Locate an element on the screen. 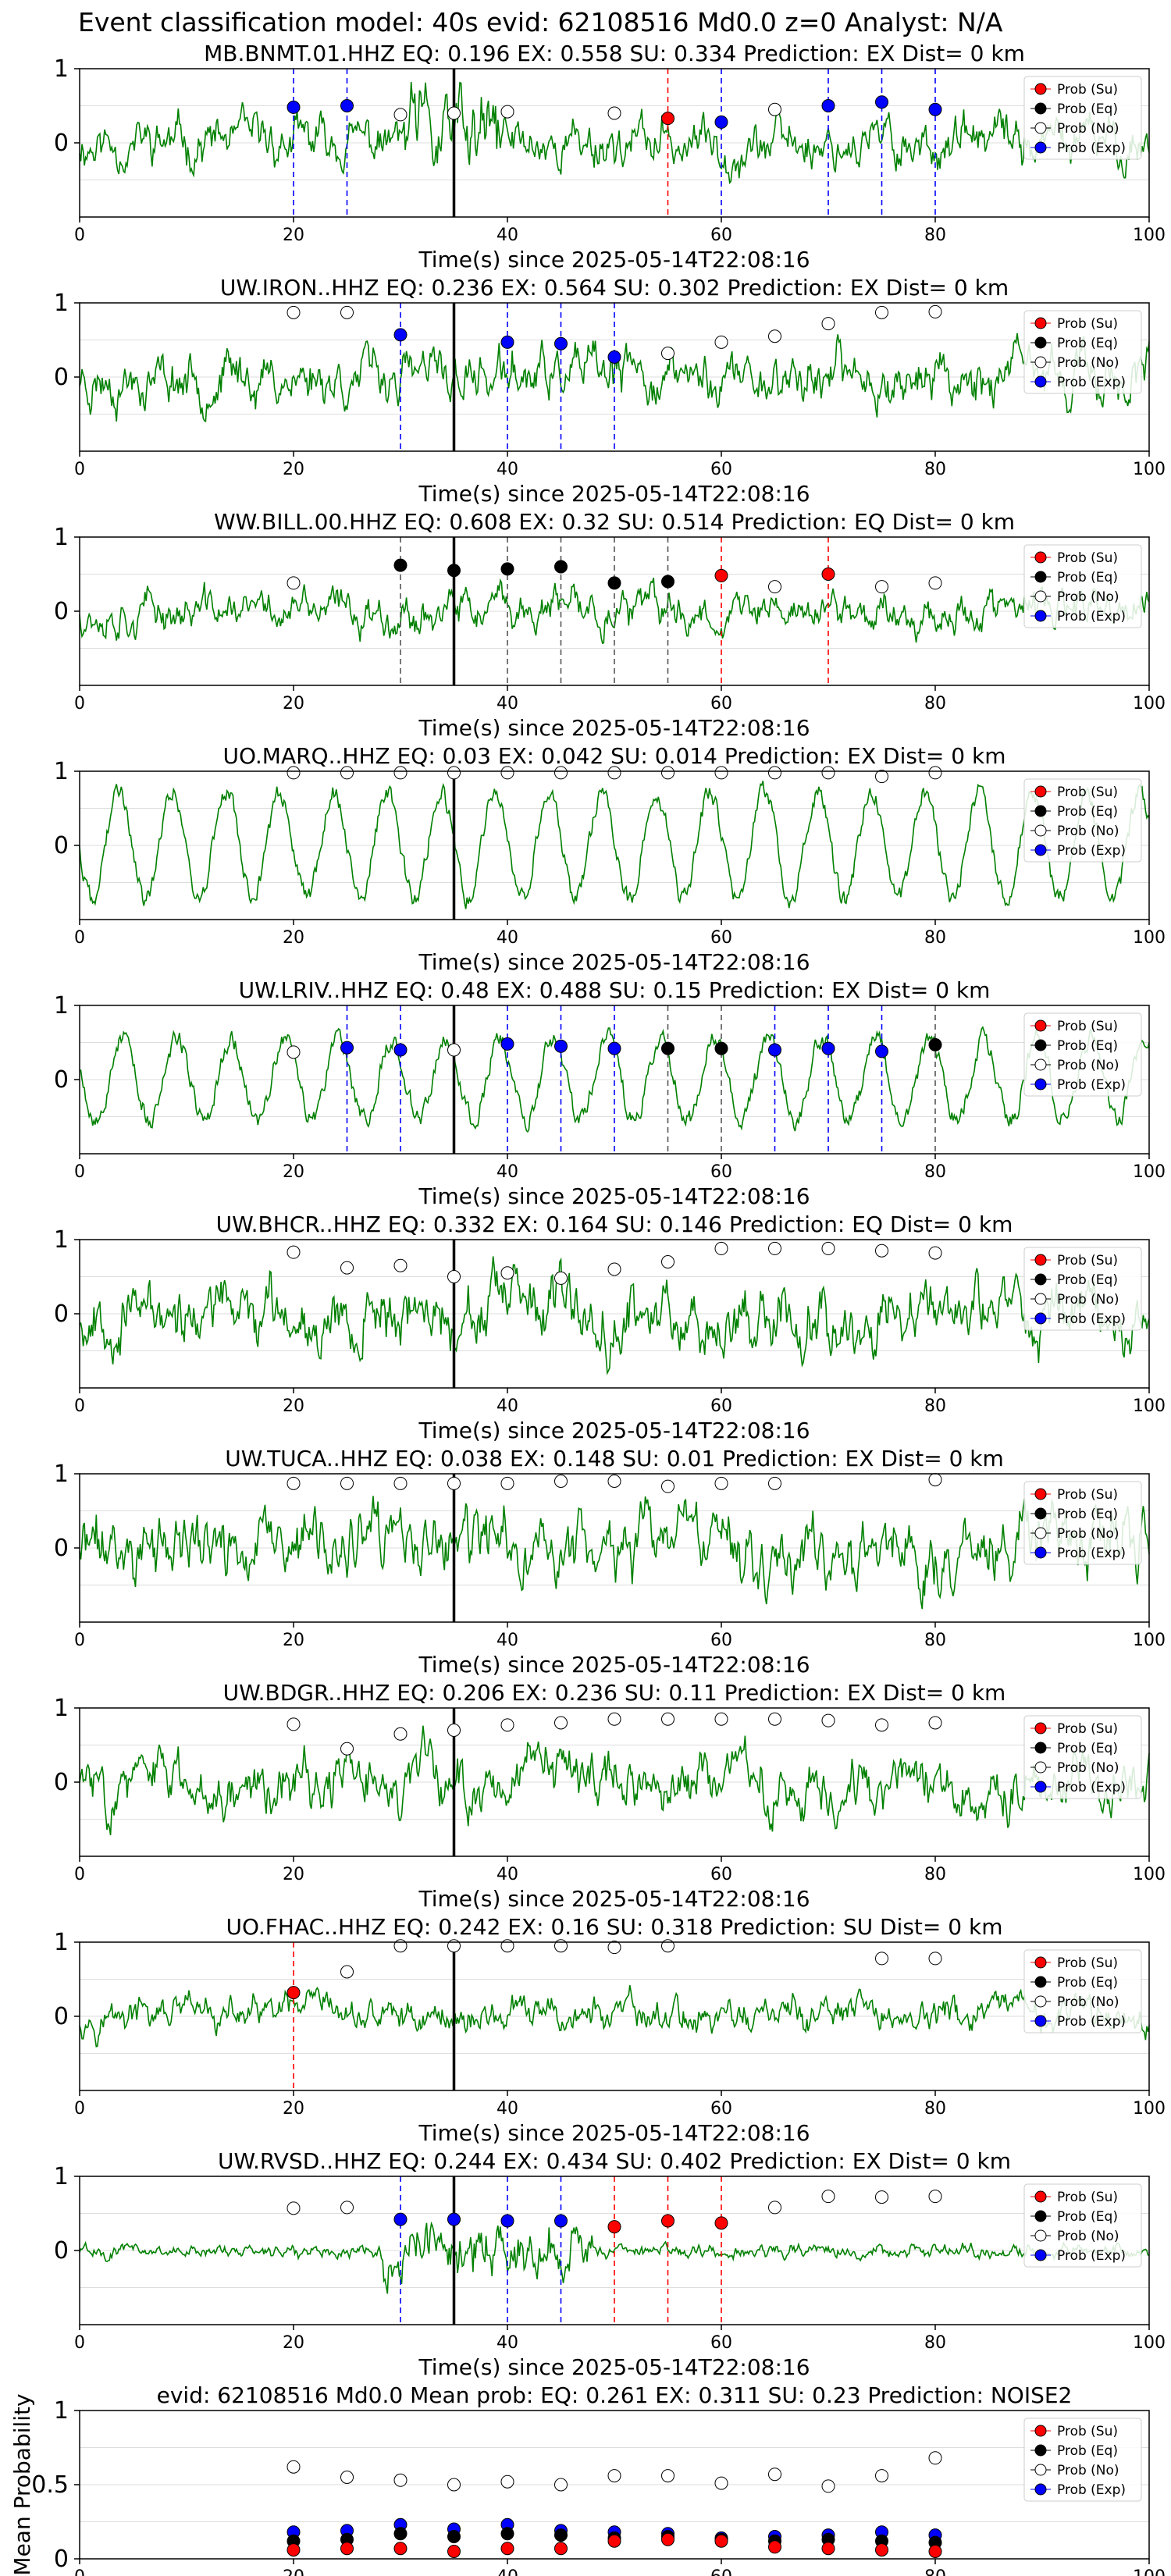 Image resolution: width=1171 pixels, height=2576 pixels. mean-point-eq is located at coordinates (454, 2536).